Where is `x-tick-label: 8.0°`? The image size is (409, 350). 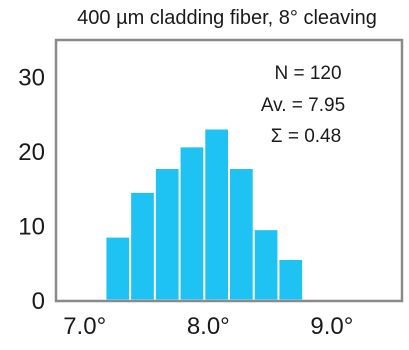 x-tick-label: 8.0° is located at coordinates (208, 326).